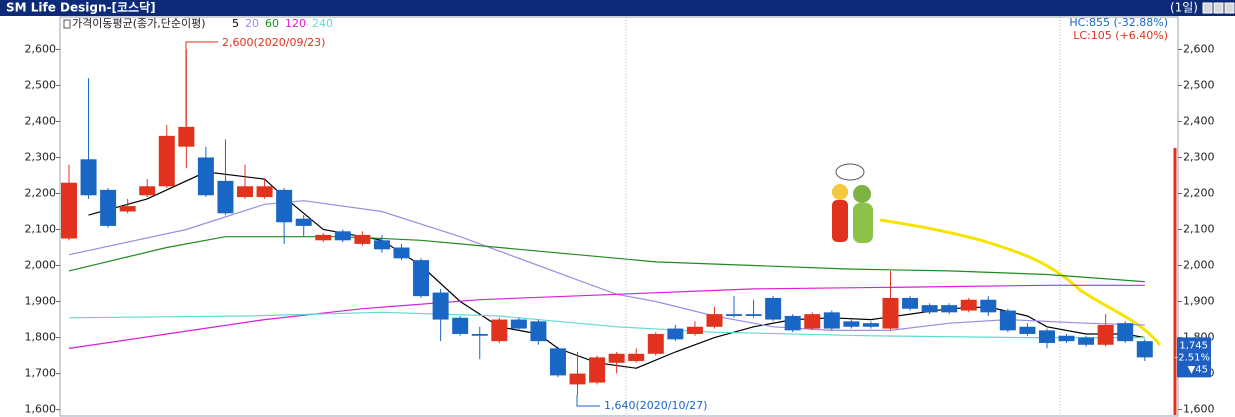  What do you see at coordinates (41, 229) in the screenshot?
I see `y-tick-label: 2,100` at bounding box center [41, 229].